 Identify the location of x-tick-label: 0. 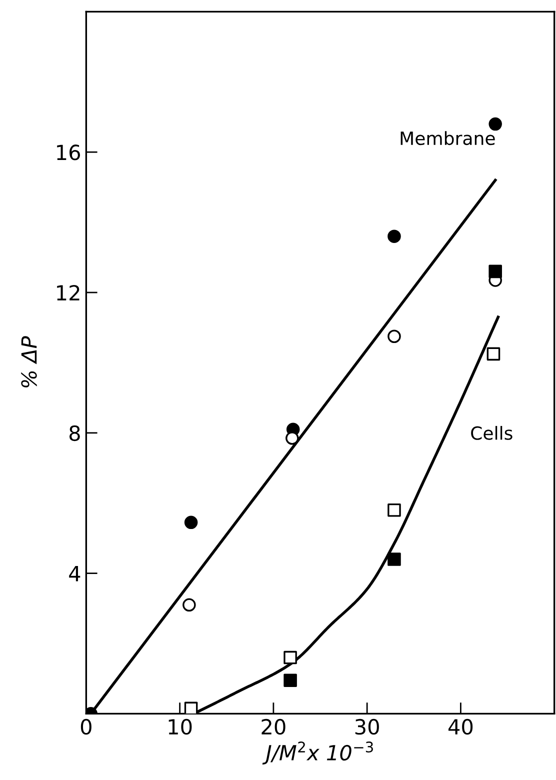
(86, 726).